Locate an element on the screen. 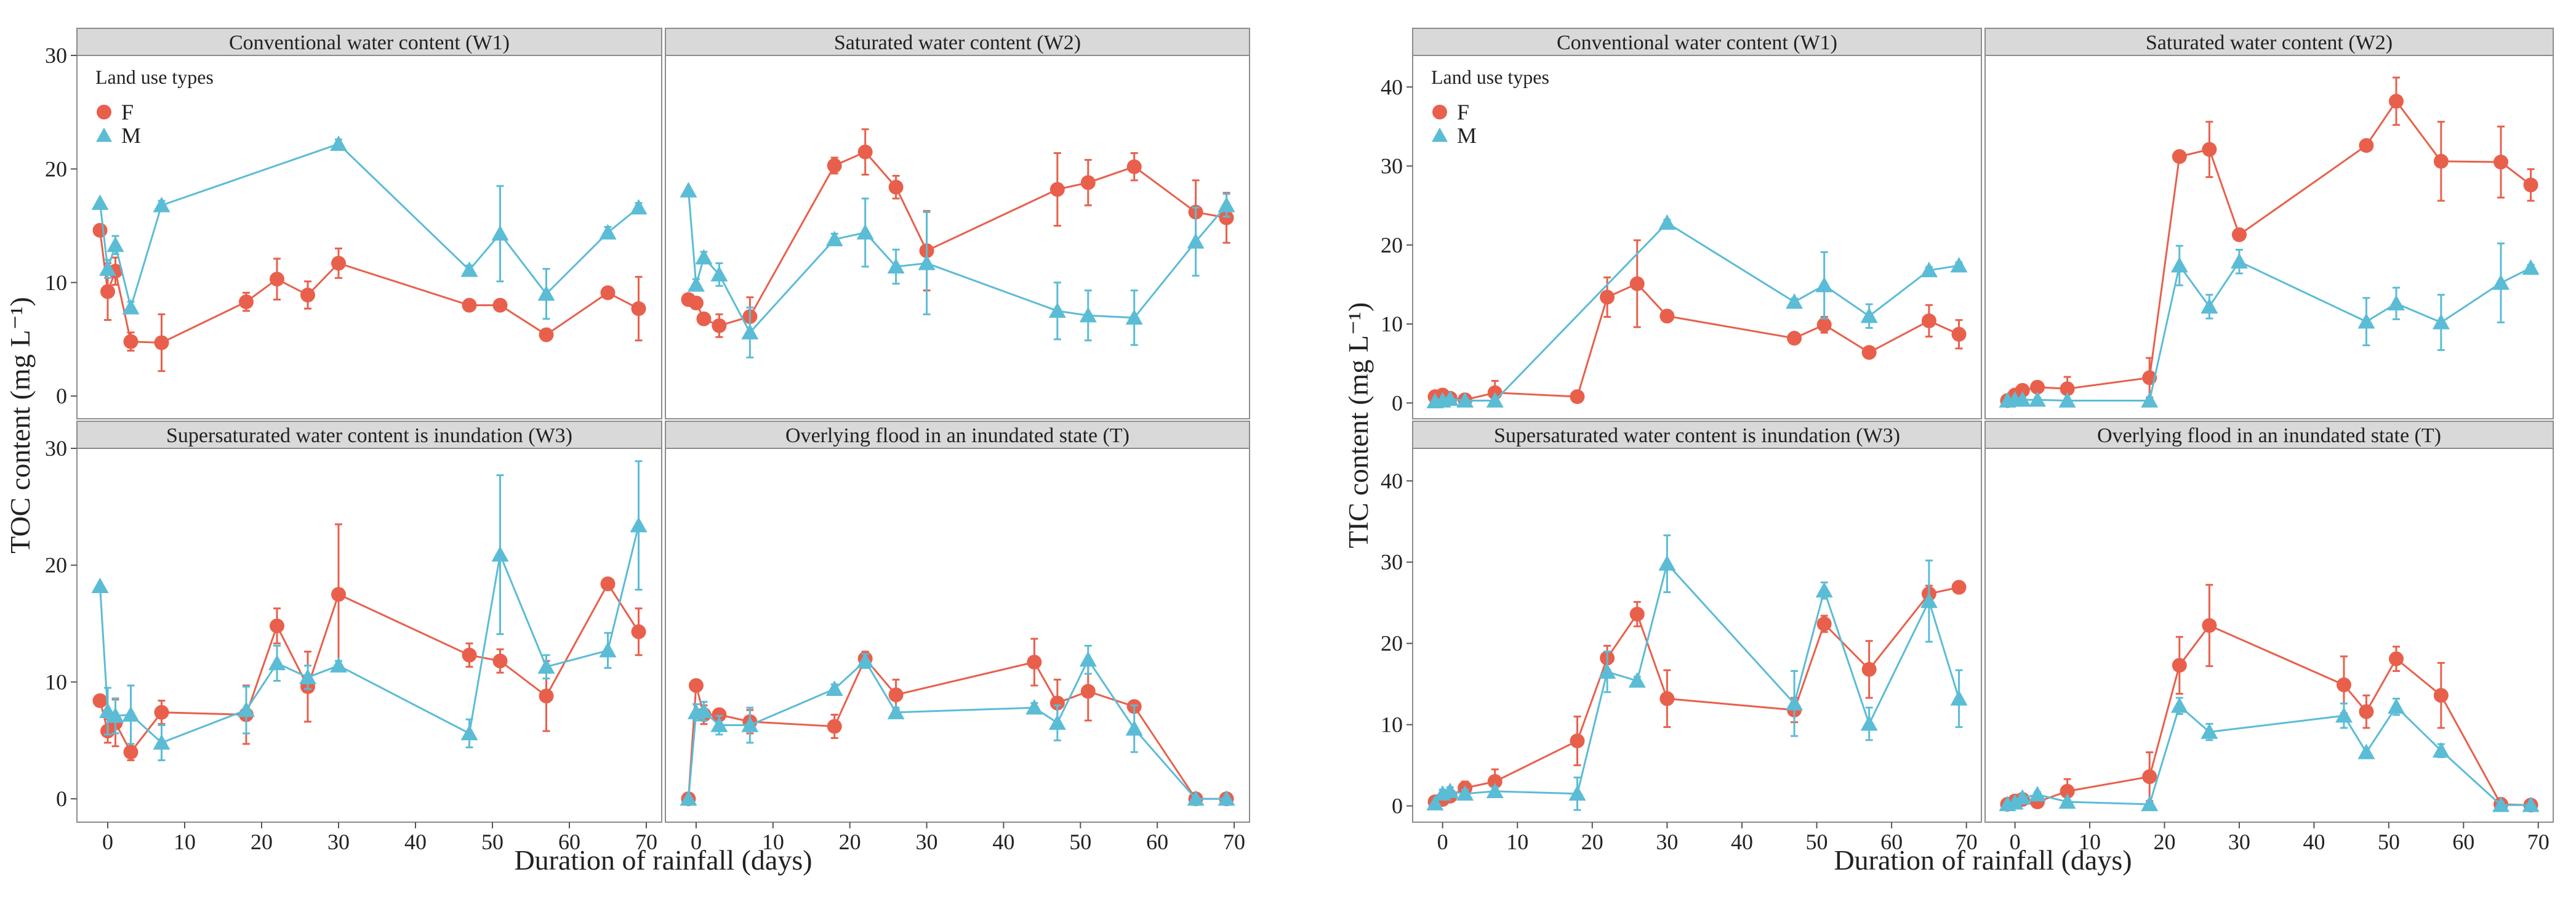 This screenshot has width=2576, height=901. x-tick-label: 70 is located at coordinates (646, 842).